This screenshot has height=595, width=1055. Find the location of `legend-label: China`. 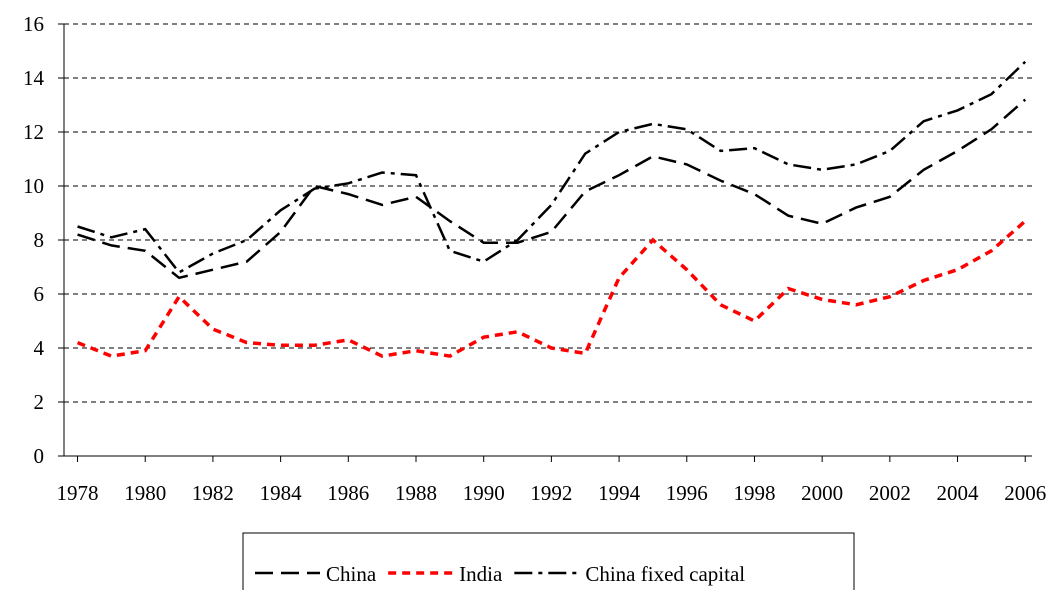

legend-label: China is located at coordinates (351, 574).